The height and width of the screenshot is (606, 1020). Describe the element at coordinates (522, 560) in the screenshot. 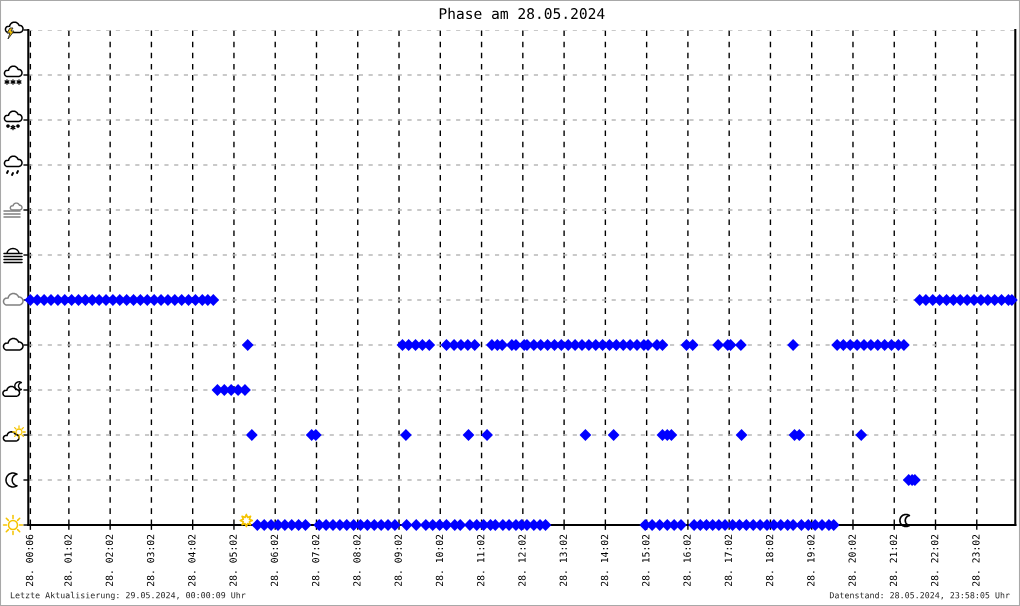

I see `x-tick-label: 28. 12:02` at that location.